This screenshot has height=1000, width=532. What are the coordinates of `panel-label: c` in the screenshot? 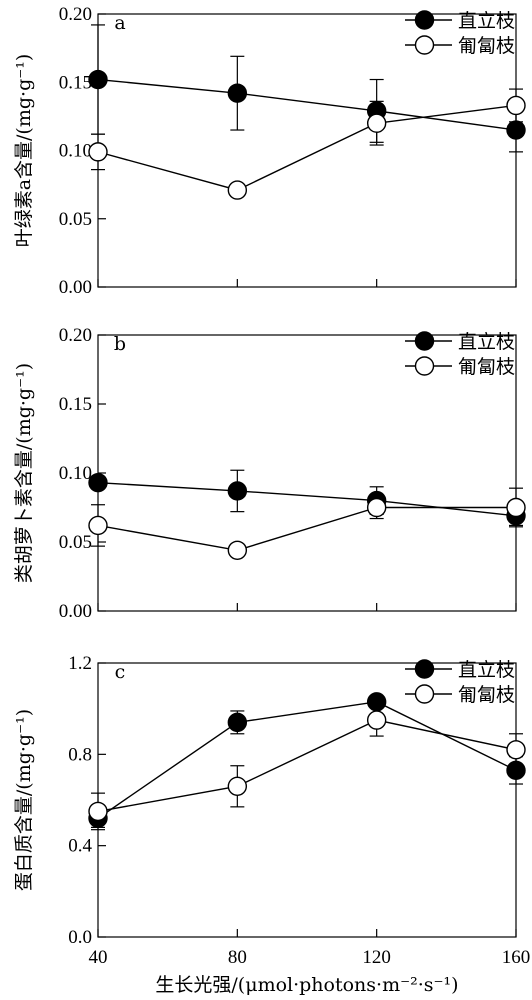 It's located at (120, 672).